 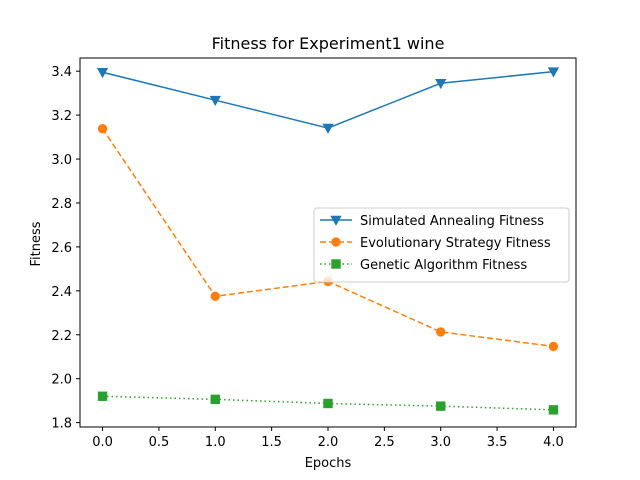 I want to click on legend-item: Genetic Algorithm Fitness, so click(x=423, y=265).